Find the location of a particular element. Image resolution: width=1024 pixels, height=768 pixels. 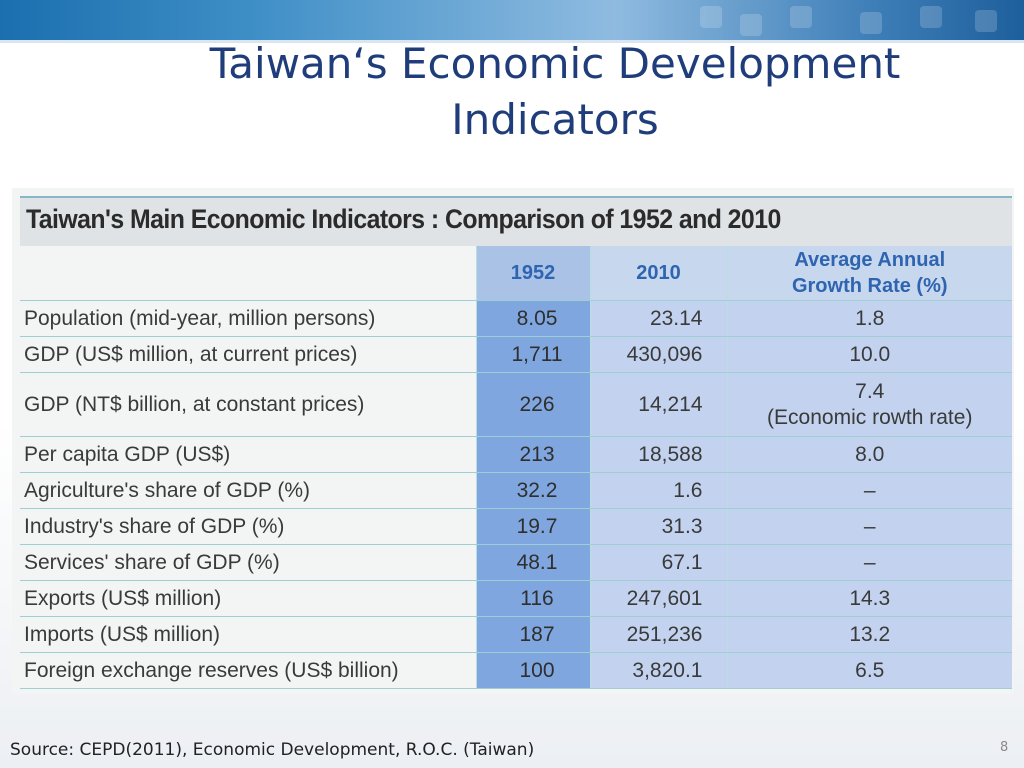

value-2010: 247,601 is located at coordinates (658, 598).